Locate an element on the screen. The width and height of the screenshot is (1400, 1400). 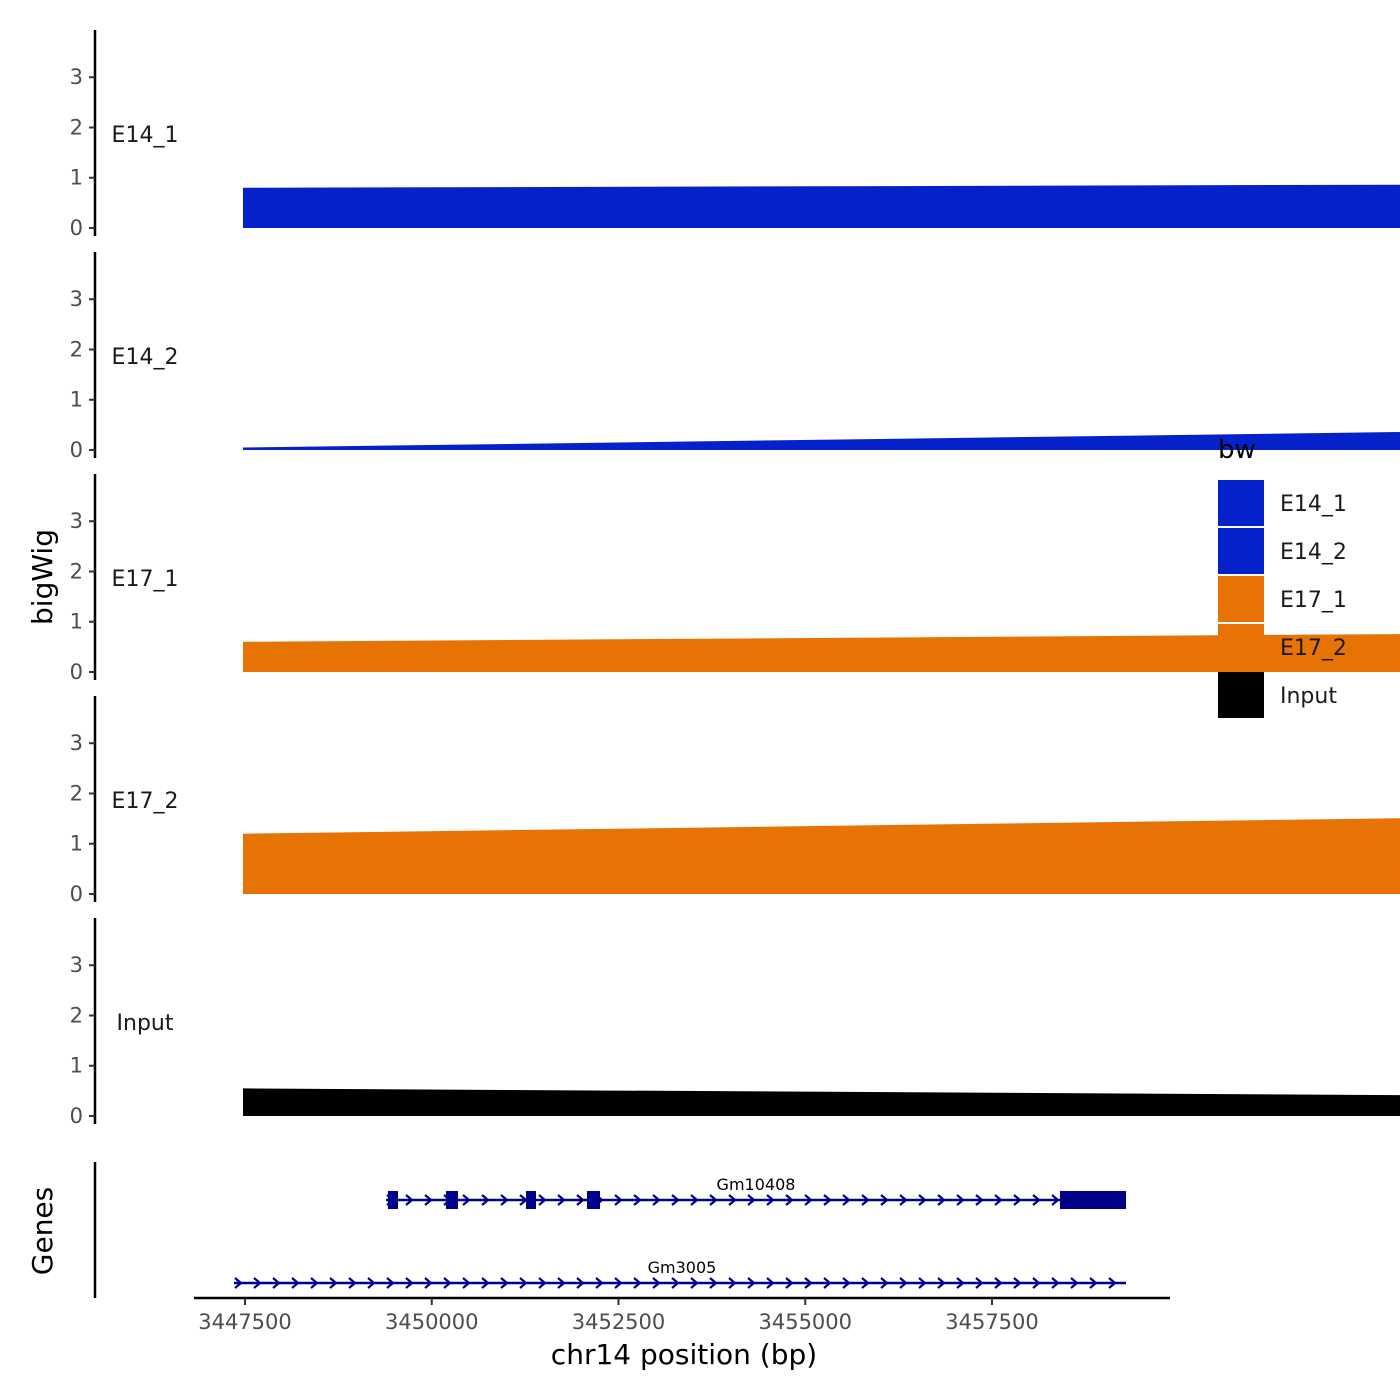
track-label: E14_2 is located at coordinates (145, 357).